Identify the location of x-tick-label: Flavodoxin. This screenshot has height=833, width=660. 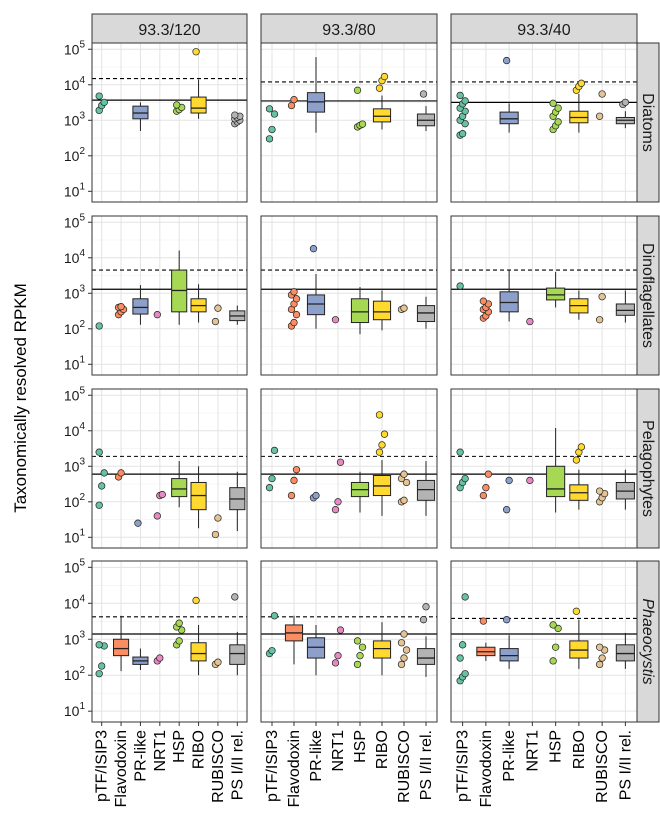
(294, 768).